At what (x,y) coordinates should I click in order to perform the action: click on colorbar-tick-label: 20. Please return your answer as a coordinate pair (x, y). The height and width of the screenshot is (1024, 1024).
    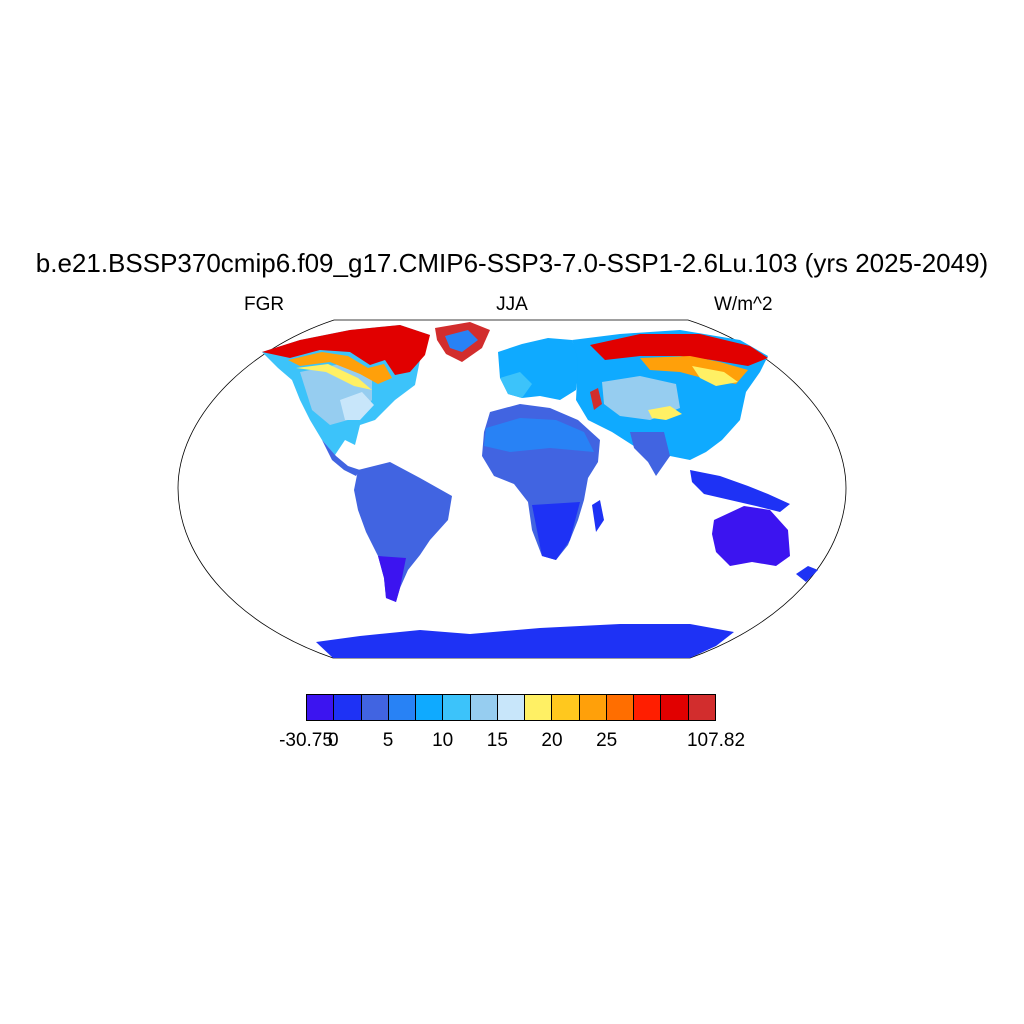
    Looking at the image, I should click on (552, 740).